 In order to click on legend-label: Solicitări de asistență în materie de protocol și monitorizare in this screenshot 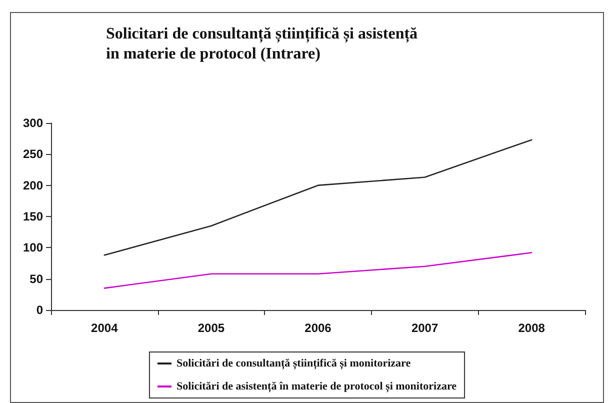, I will do `click(316, 386)`.